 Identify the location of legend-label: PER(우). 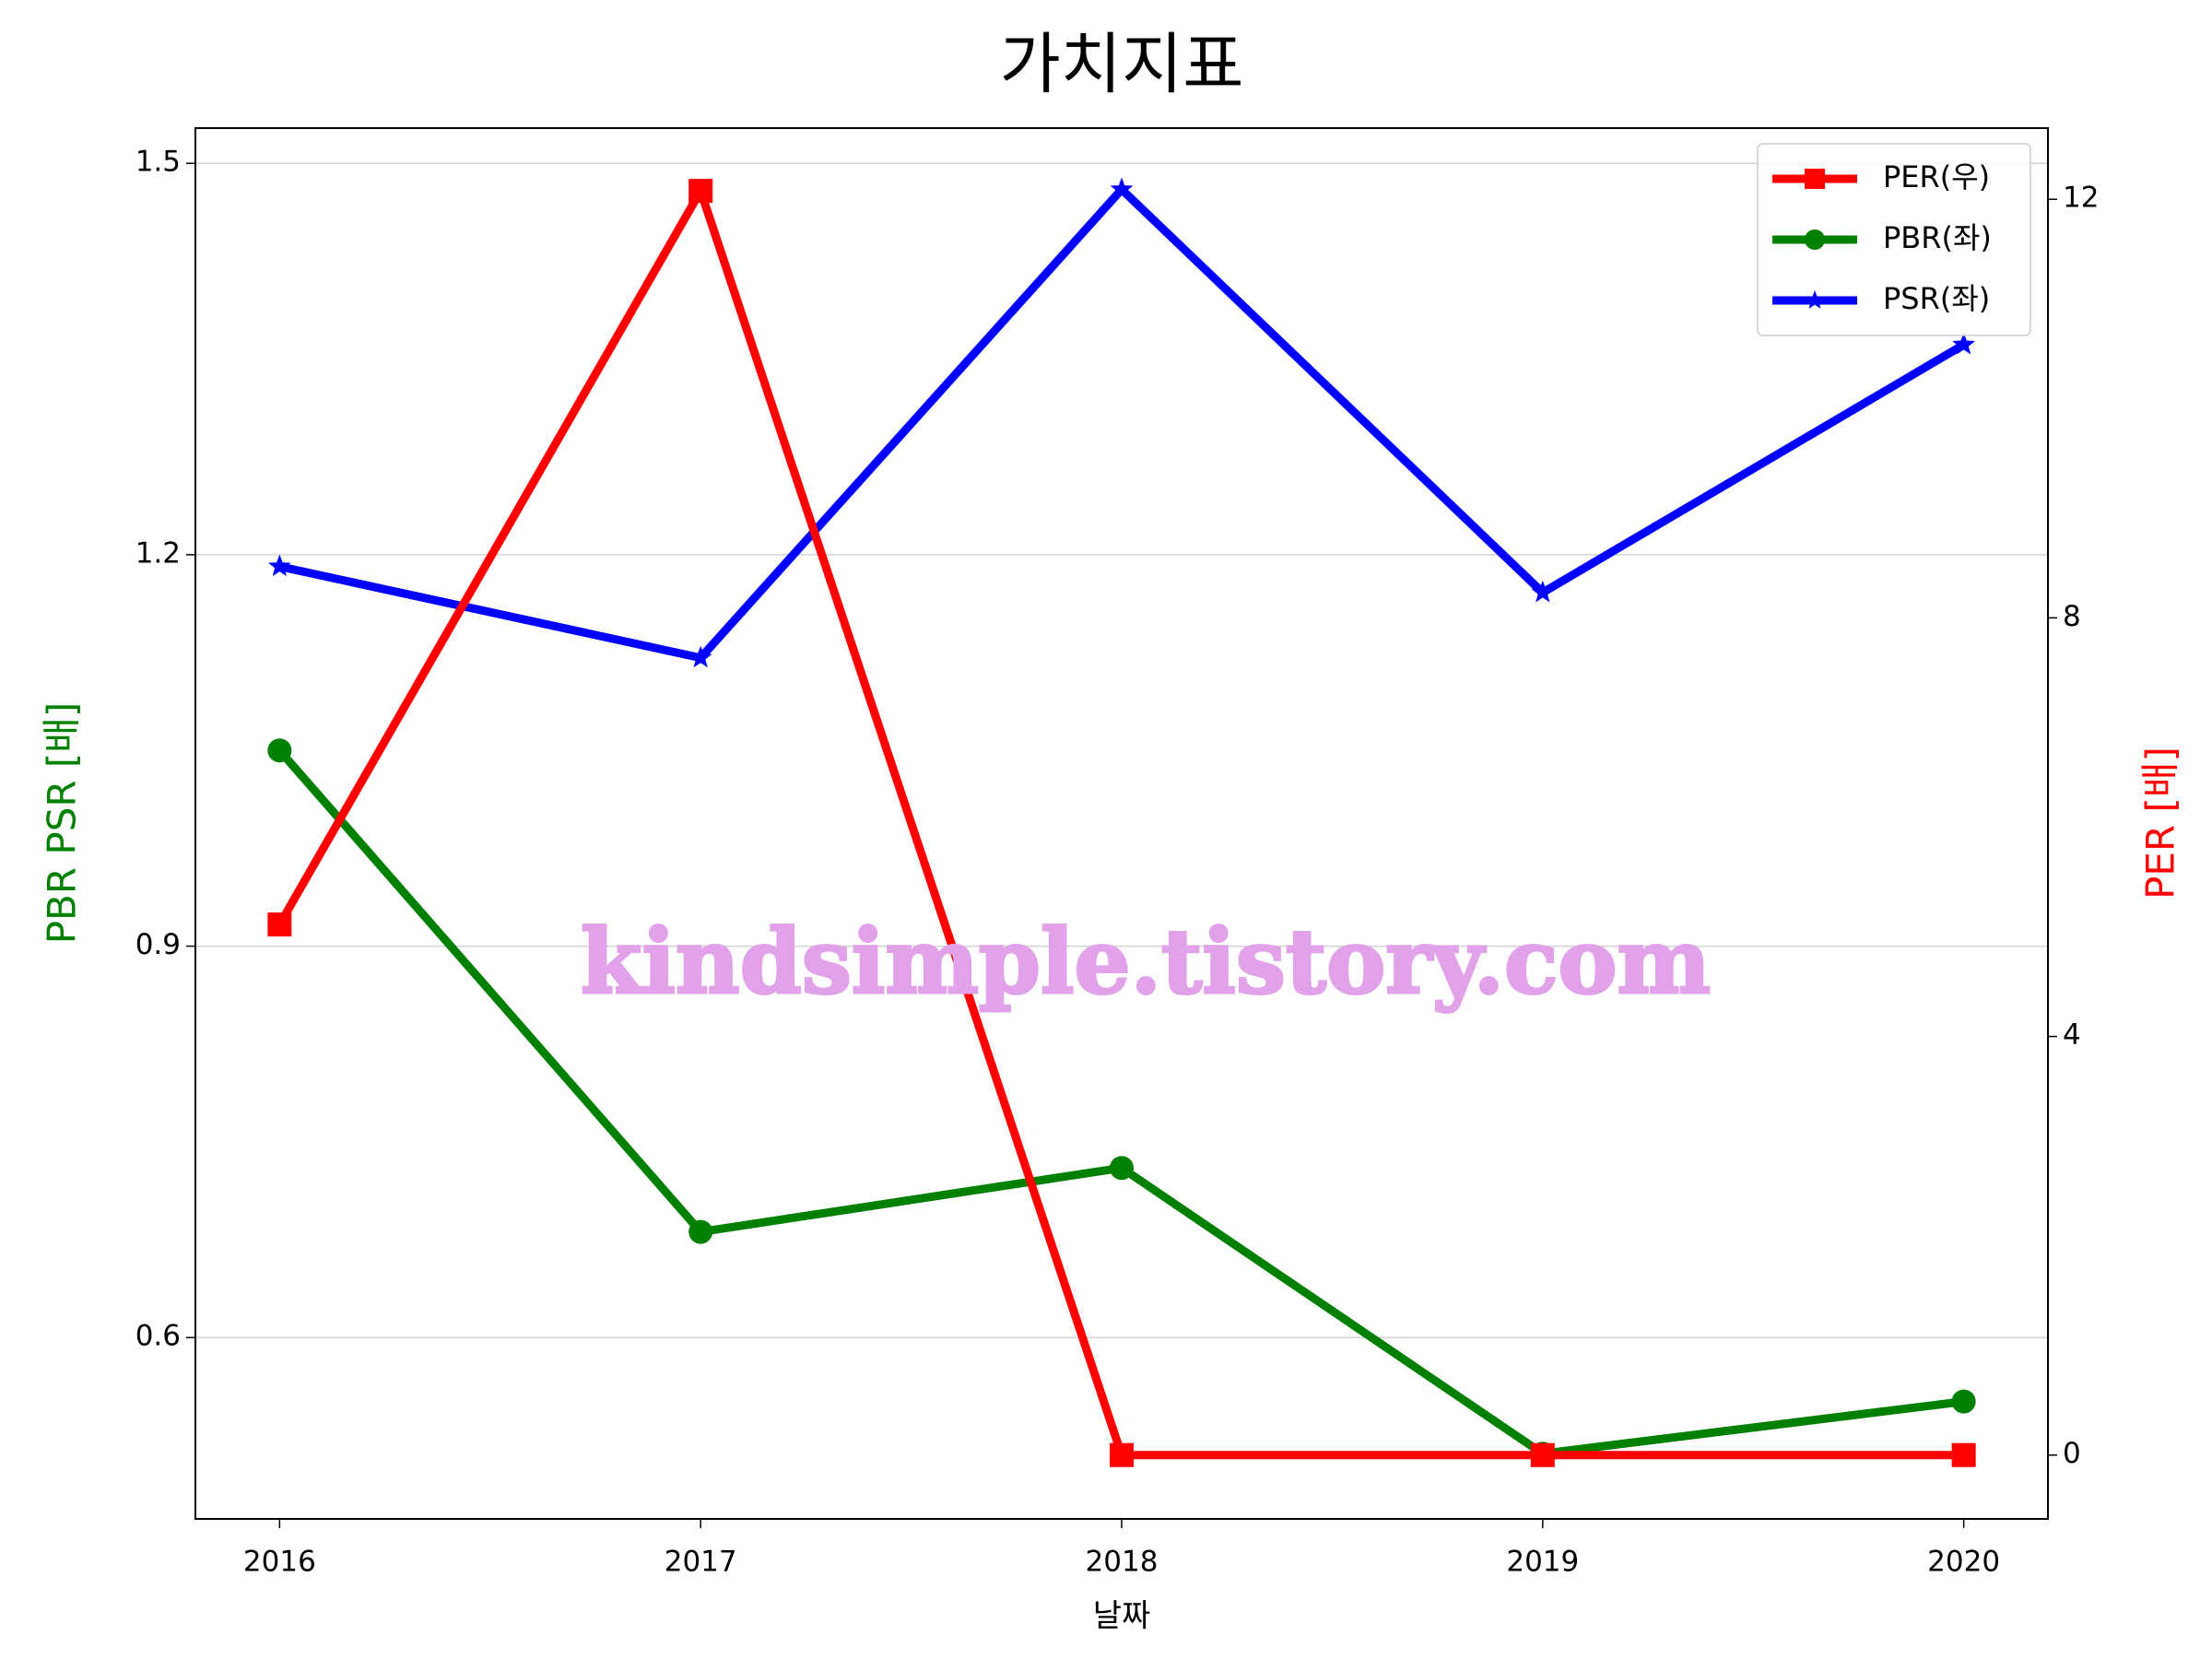
(1936, 176).